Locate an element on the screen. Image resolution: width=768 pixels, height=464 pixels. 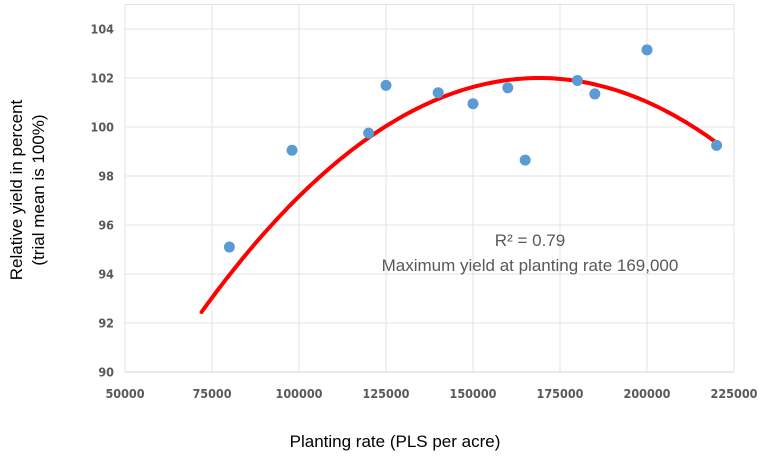
y-tick-label: 94 is located at coordinates (106, 274).